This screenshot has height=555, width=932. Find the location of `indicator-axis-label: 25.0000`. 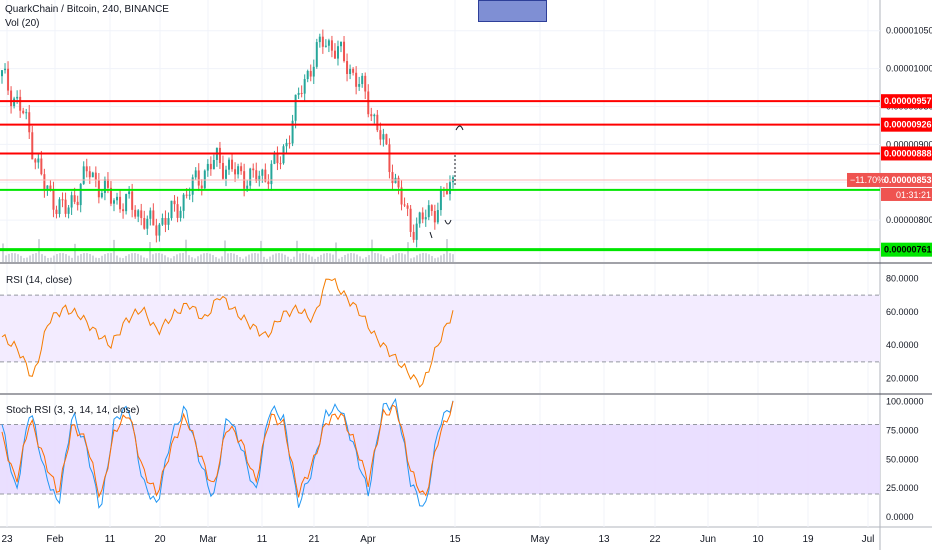

indicator-axis-label: 25.0000 is located at coordinates (902, 488).